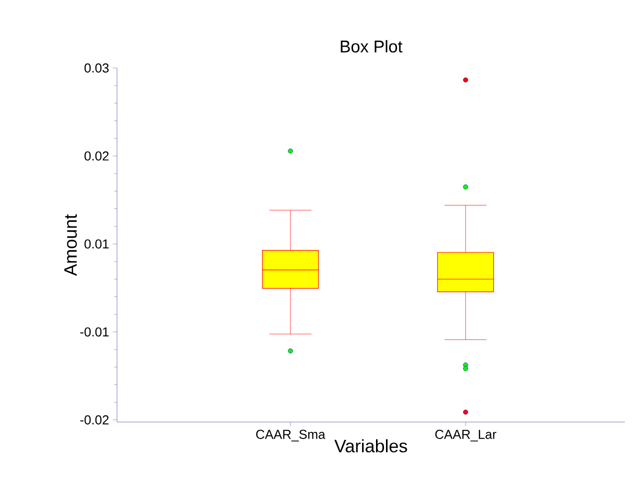  Describe the element at coordinates (371, 445) in the screenshot. I see `x-axis-title: Variables` at that location.